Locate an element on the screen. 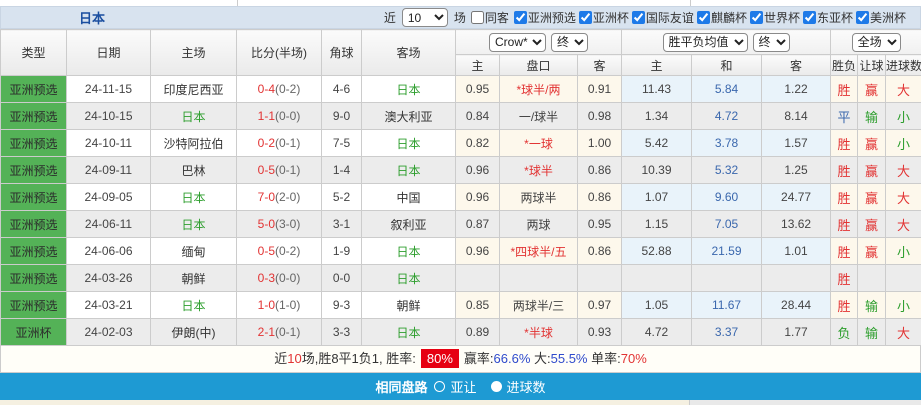 Image resolution: width=921 pixels, height=415 pixels. avg-home-cell: 1.07 is located at coordinates (657, 197).